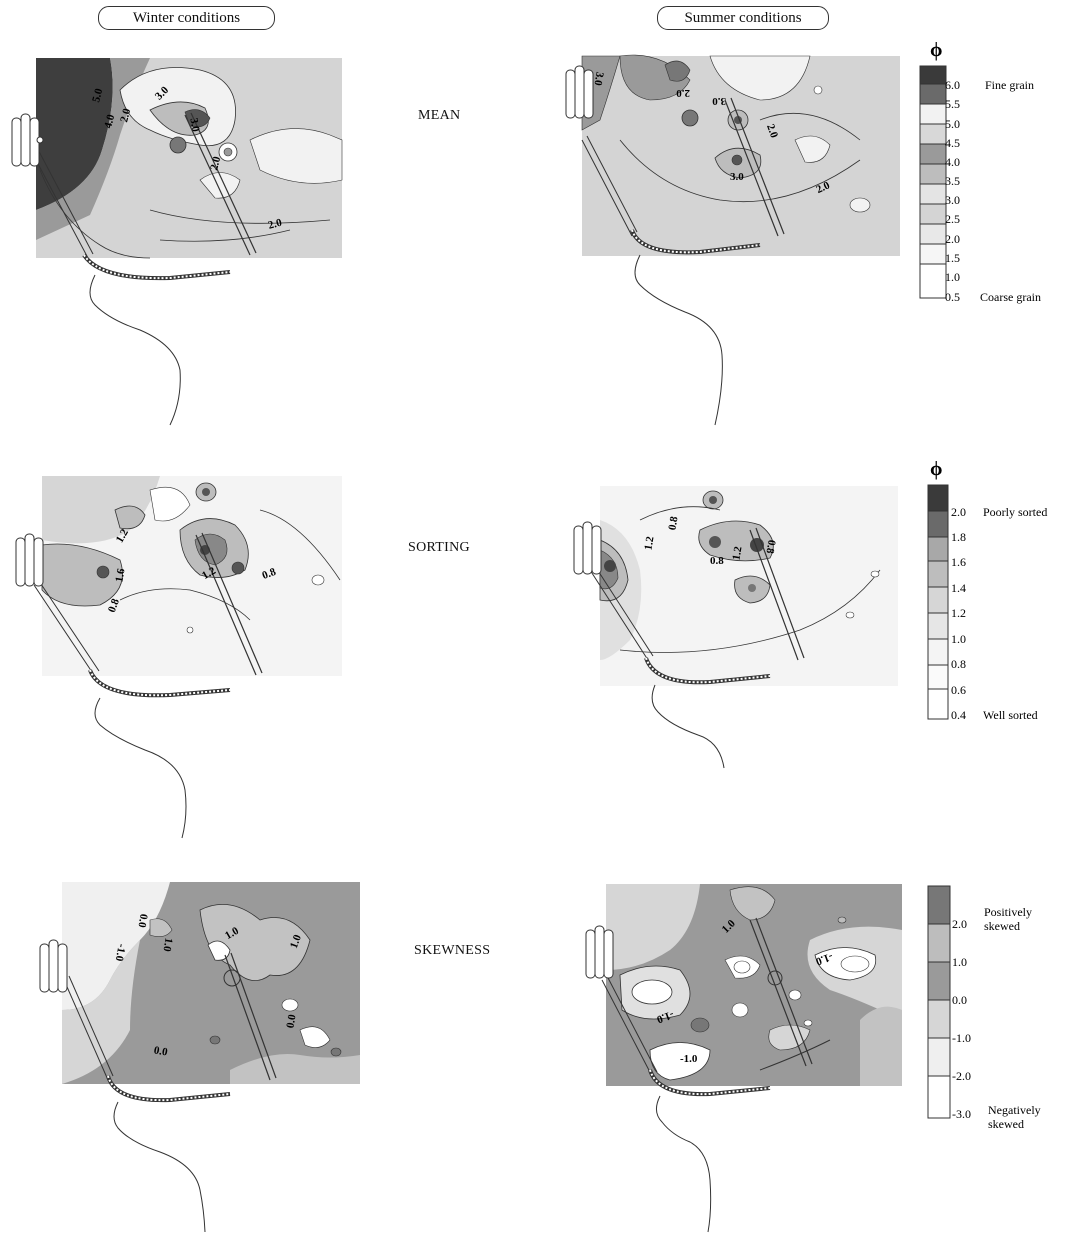 The image size is (1077, 1234). I want to click on legend-level: 0.8, so click(958, 664).